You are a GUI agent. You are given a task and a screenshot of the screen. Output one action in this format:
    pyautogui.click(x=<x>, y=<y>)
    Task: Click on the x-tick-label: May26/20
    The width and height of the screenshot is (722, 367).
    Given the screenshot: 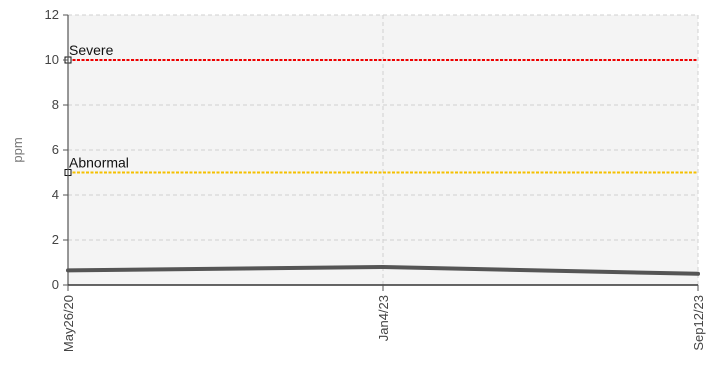 What is the action you would take?
    pyautogui.click(x=68, y=323)
    